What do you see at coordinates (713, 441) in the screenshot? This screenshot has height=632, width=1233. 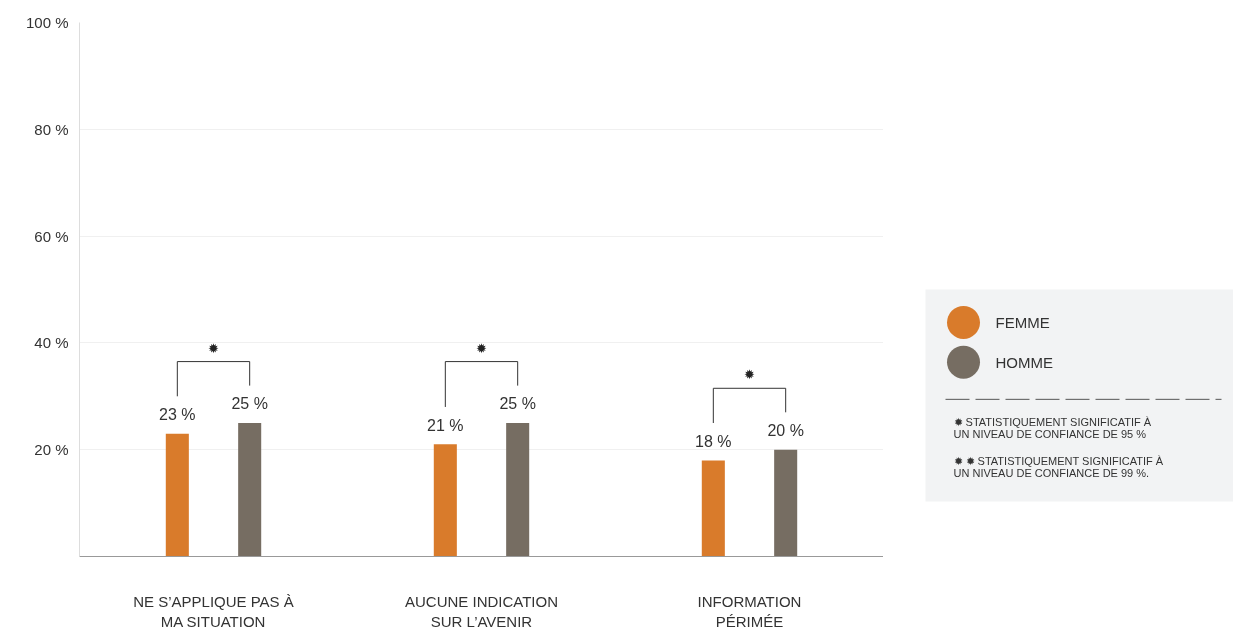 I see `data-label: 18 %` at bounding box center [713, 441].